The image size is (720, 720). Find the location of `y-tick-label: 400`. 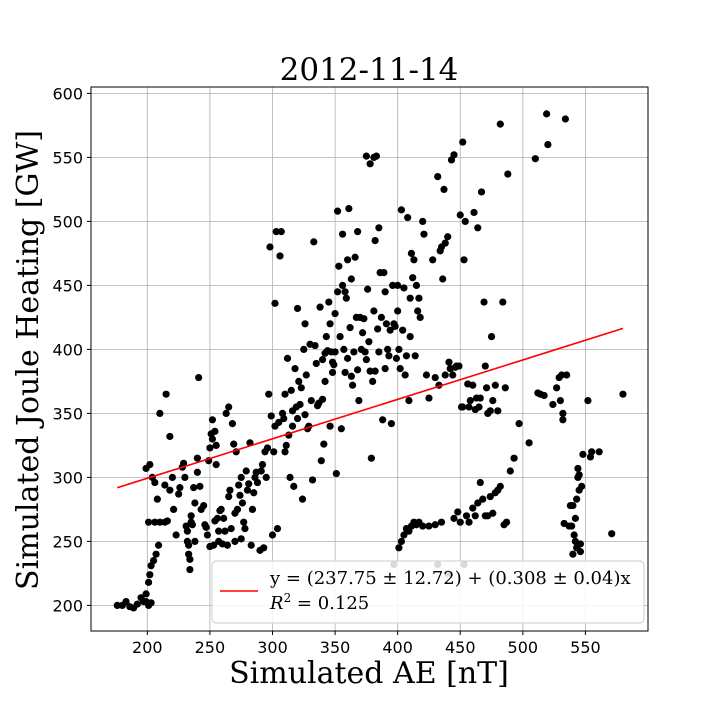

y-tick-label: 400 is located at coordinates (67, 349).